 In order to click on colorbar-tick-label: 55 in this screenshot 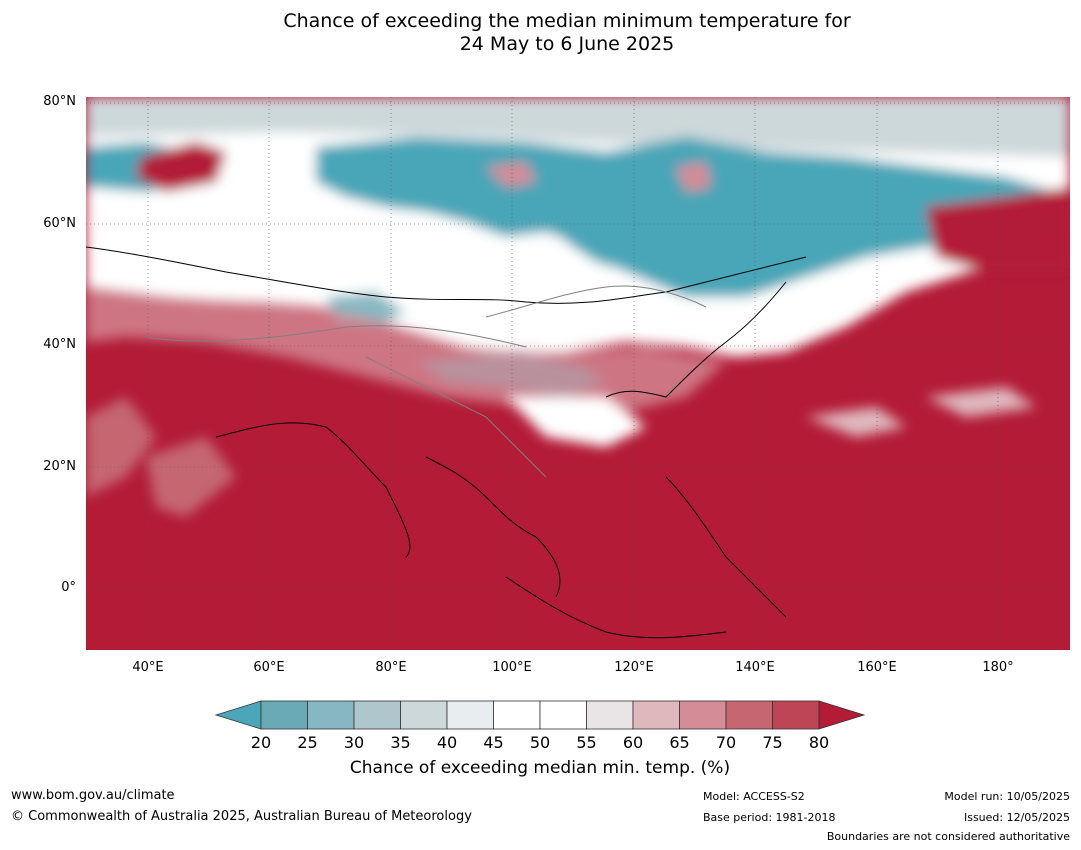, I will do `click(586, 742)`.